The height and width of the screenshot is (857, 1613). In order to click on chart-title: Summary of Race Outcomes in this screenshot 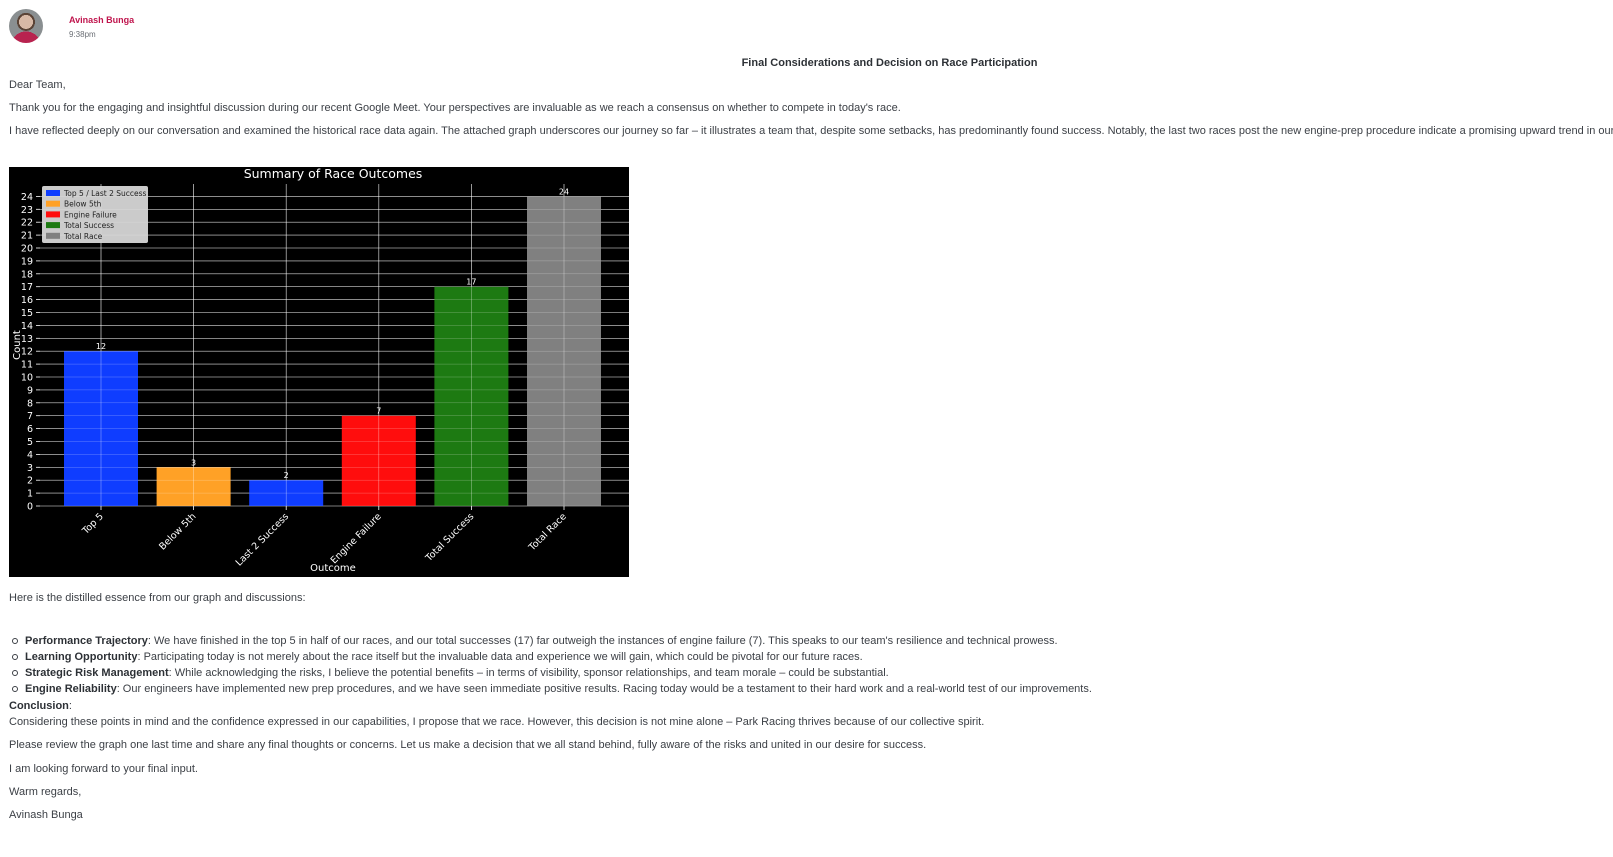, I will do `click(333, 174)`.